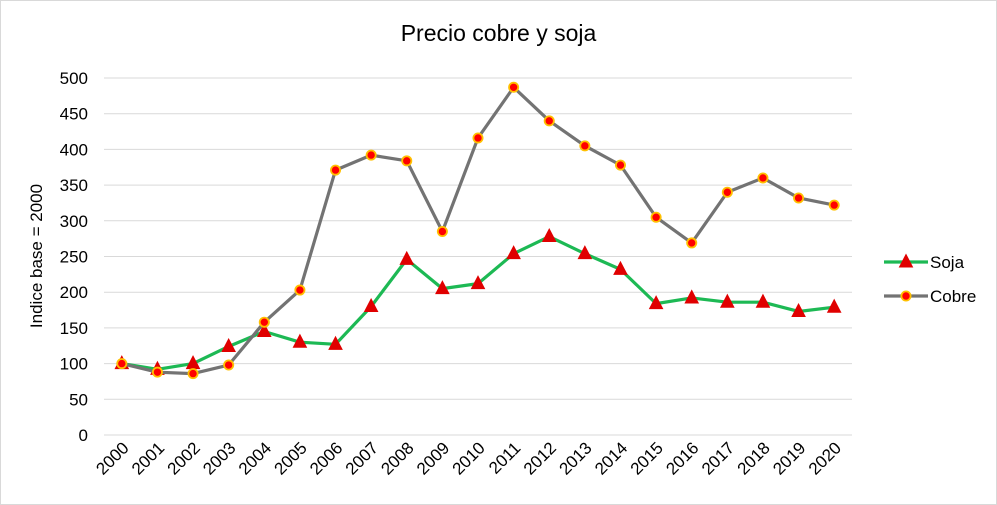  I want to click on x-tick-label: 2009, so click(433, 458).